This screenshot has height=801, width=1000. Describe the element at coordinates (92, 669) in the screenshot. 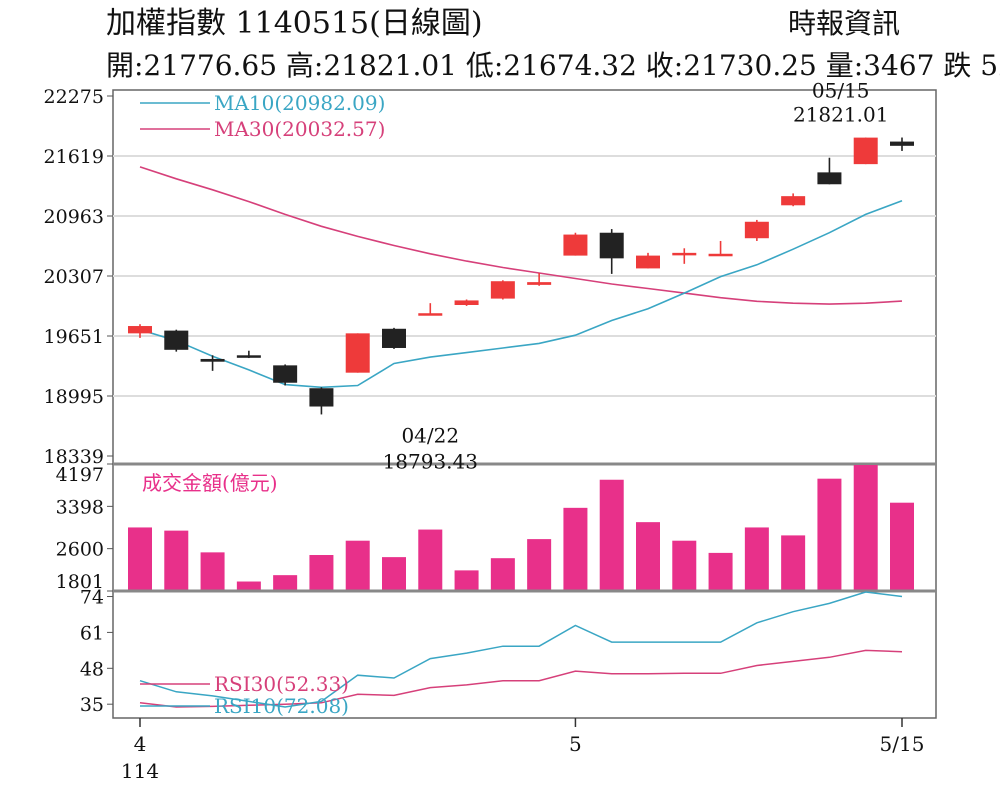

I see `rsi-tick-label: 48` at that location.